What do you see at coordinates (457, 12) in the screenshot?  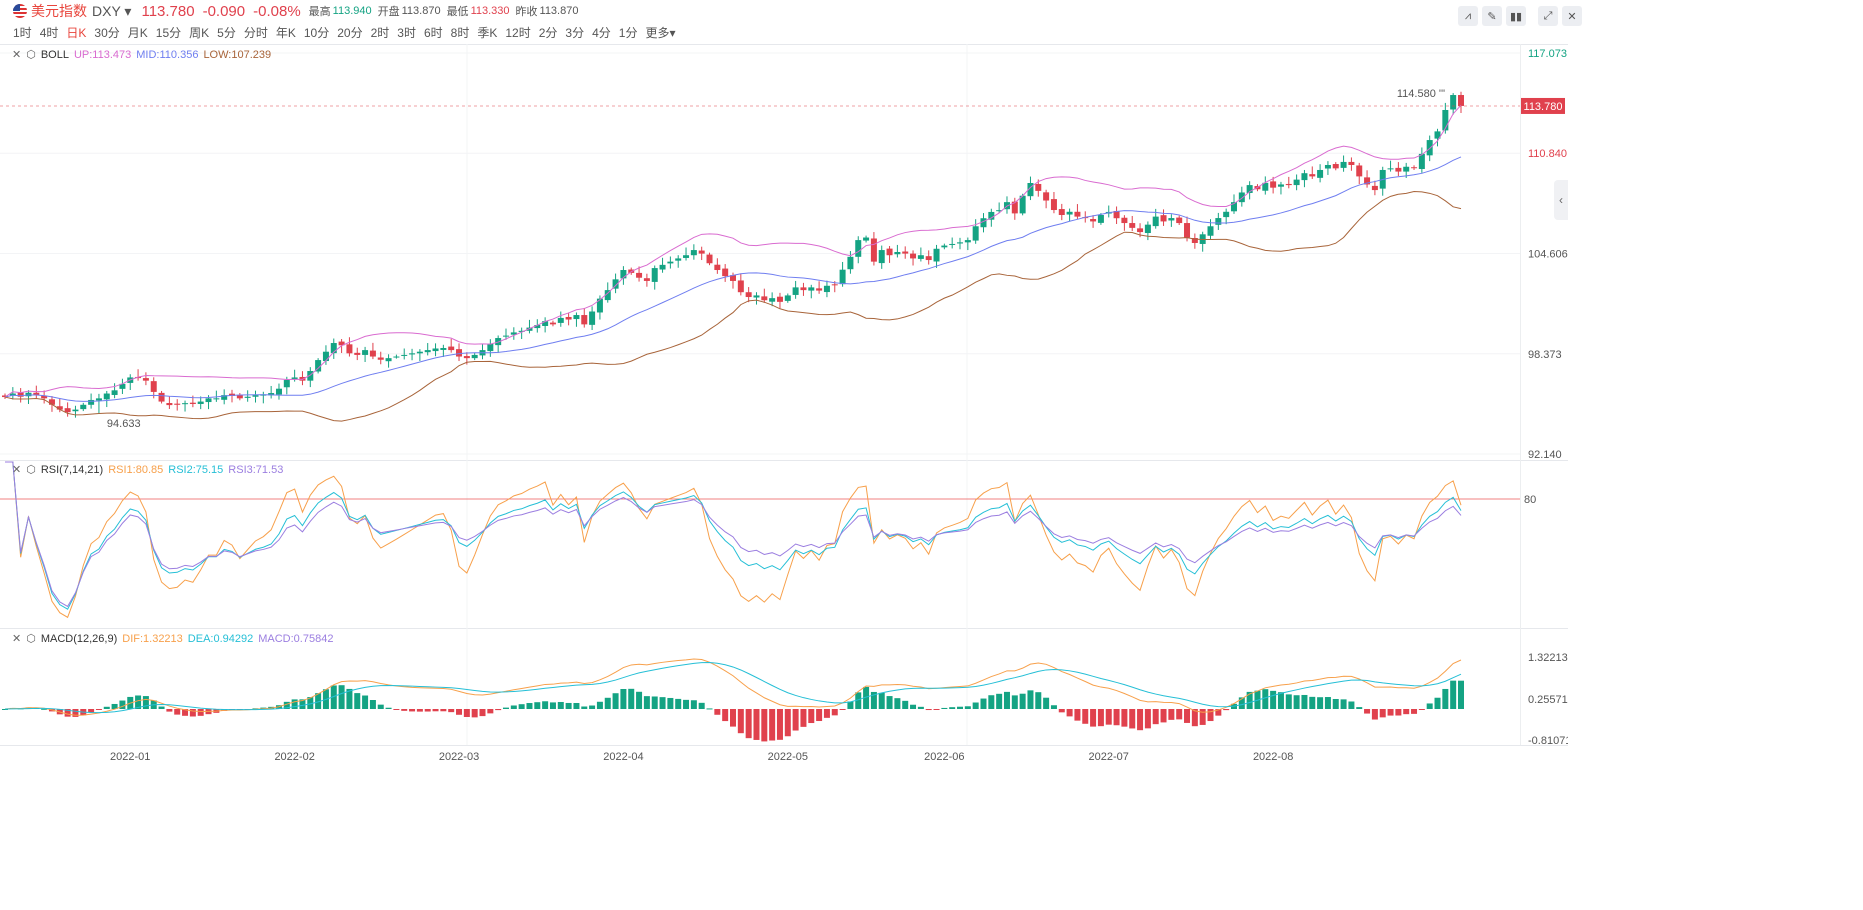 I see `low-label: 最低` at bounding box center [457, 12].